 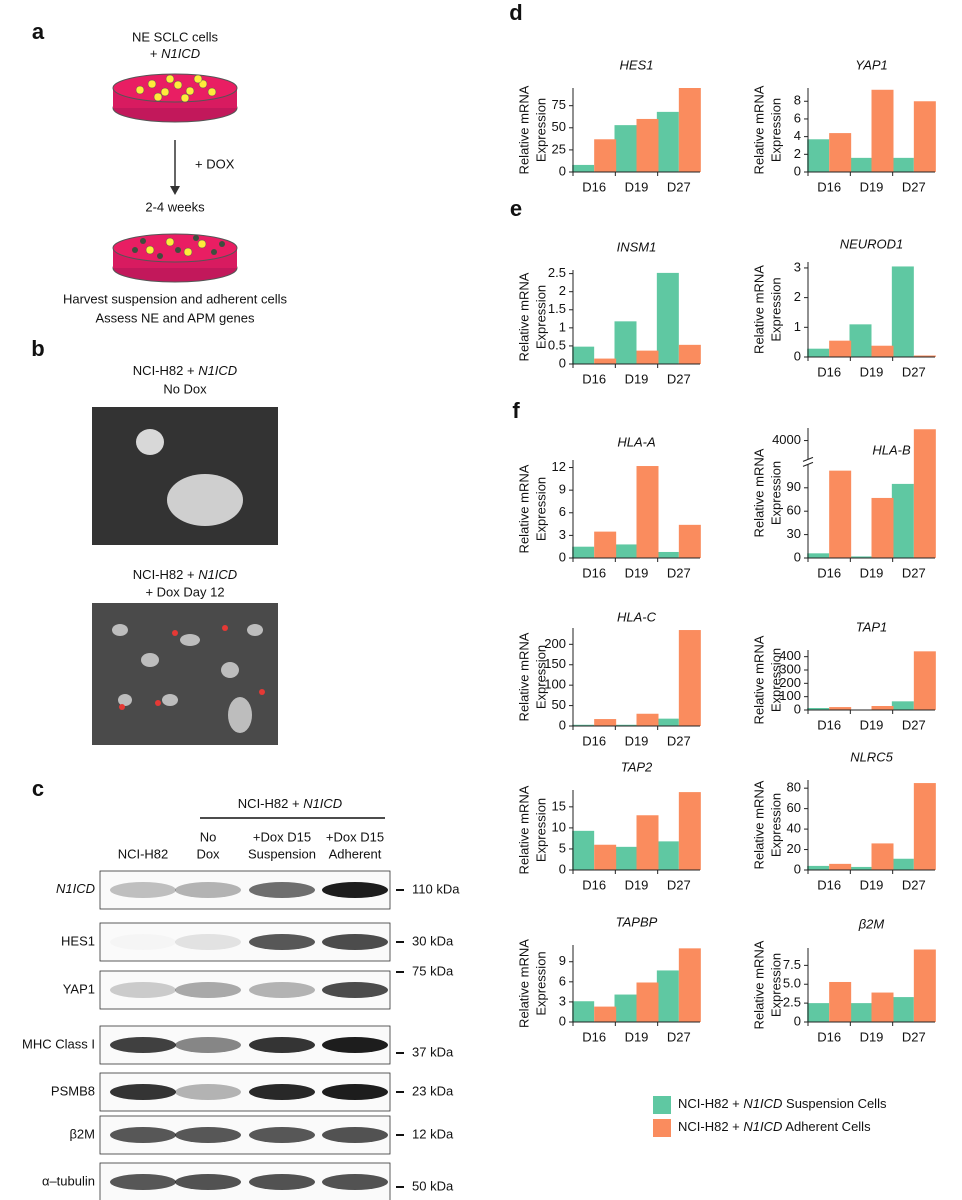 I want to click on lane-label: No, so click(x=208, y=836).